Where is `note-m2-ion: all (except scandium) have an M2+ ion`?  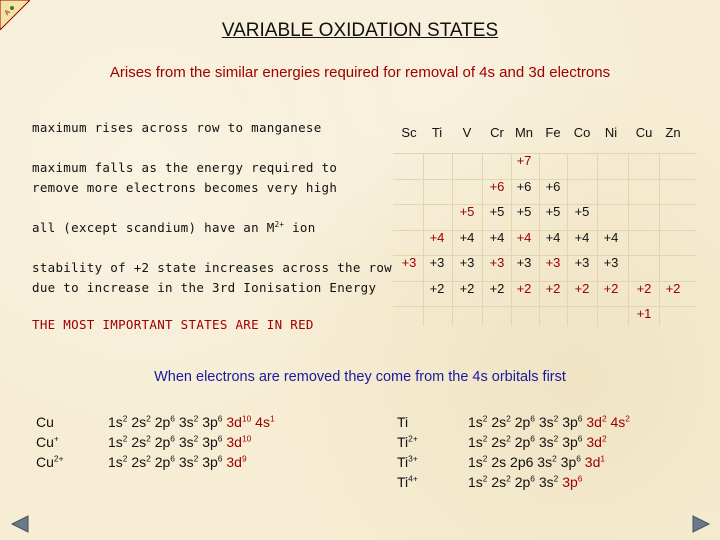 note-m2-ion: all (except scandium) have an M2+ ion is located at coordinates (174, 227).